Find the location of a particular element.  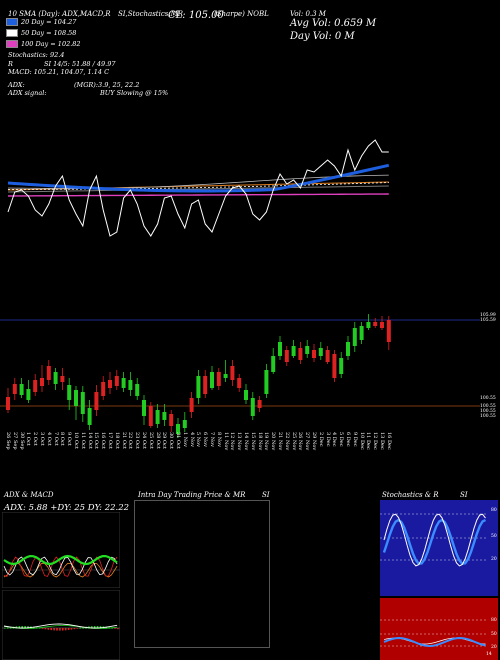

rsi-axis-14: 14 is located at coordinates (489, 654).